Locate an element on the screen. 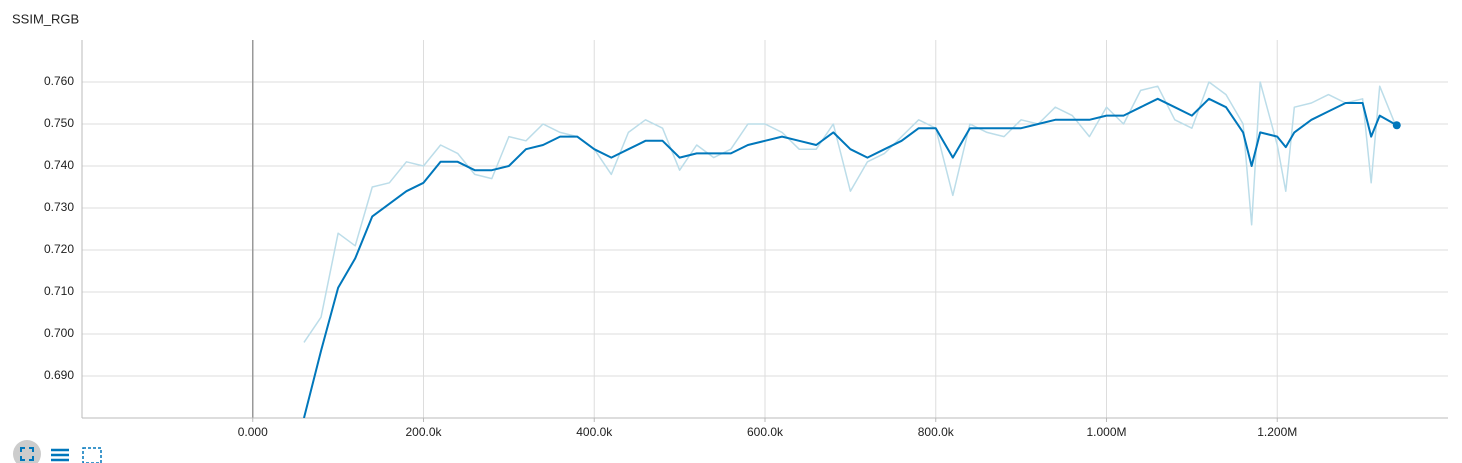 This screenshot has height=463, width=1462. log-scale-button is located at coordinates (60, 455).